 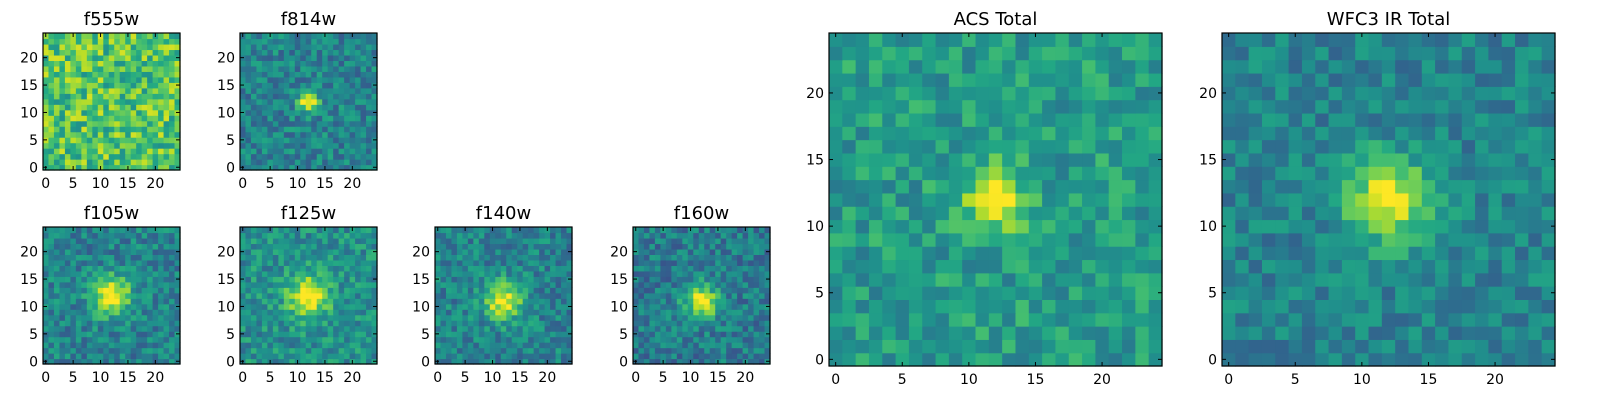 What do you see at coordinates (45, 184) in the screenshot?
I see `x-tick-label: 0` at bounding box center [45, 184].